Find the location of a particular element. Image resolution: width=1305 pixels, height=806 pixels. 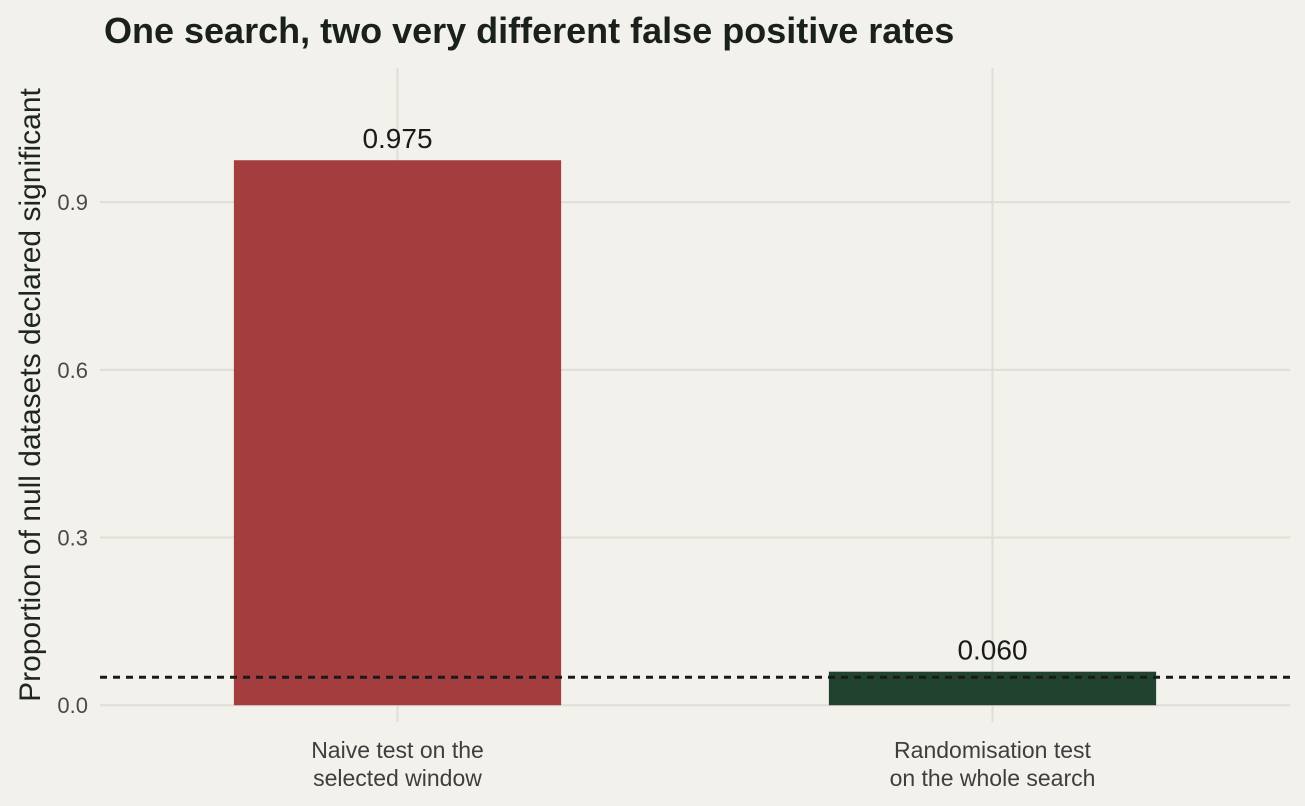

y-tick-label: 0.6 is located at coordinates (72, 370).